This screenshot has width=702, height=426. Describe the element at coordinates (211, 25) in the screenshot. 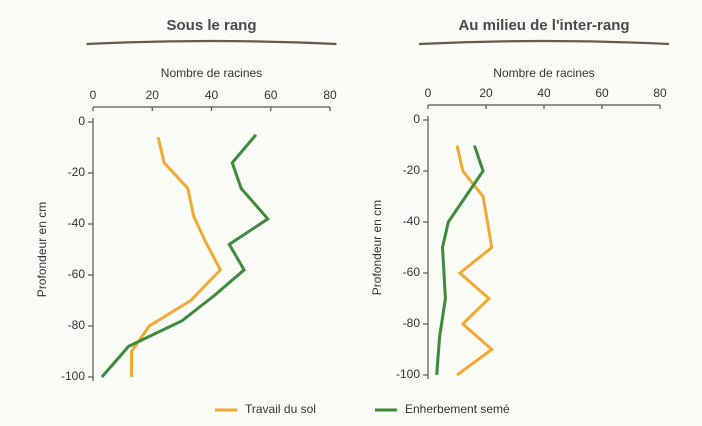

I see `chart-title: Sous le rang` at that location.